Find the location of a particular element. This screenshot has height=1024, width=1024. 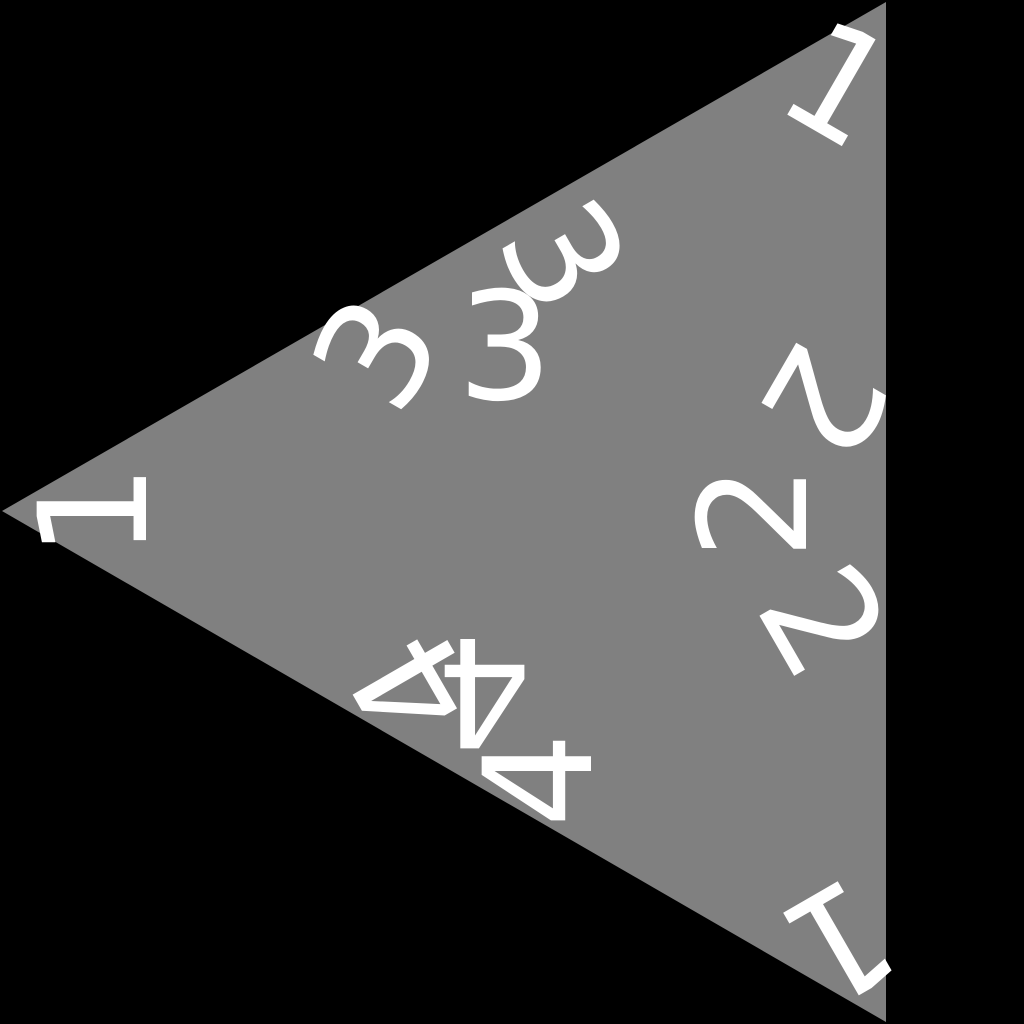

face-label-bottom-3: 4 is located at coordinates (540, 779).